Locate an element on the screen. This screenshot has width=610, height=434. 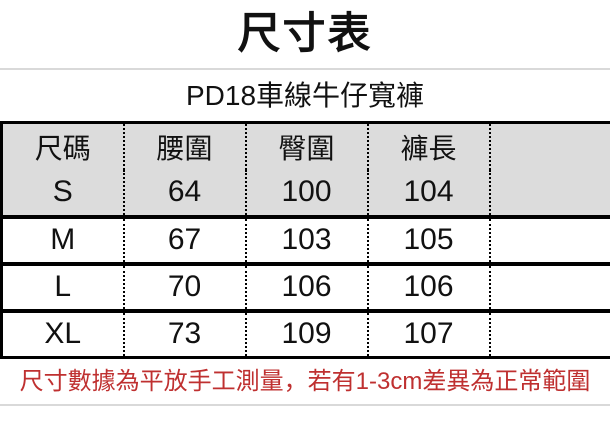
cell-hip: 109 is located at coordinates (306, 334).